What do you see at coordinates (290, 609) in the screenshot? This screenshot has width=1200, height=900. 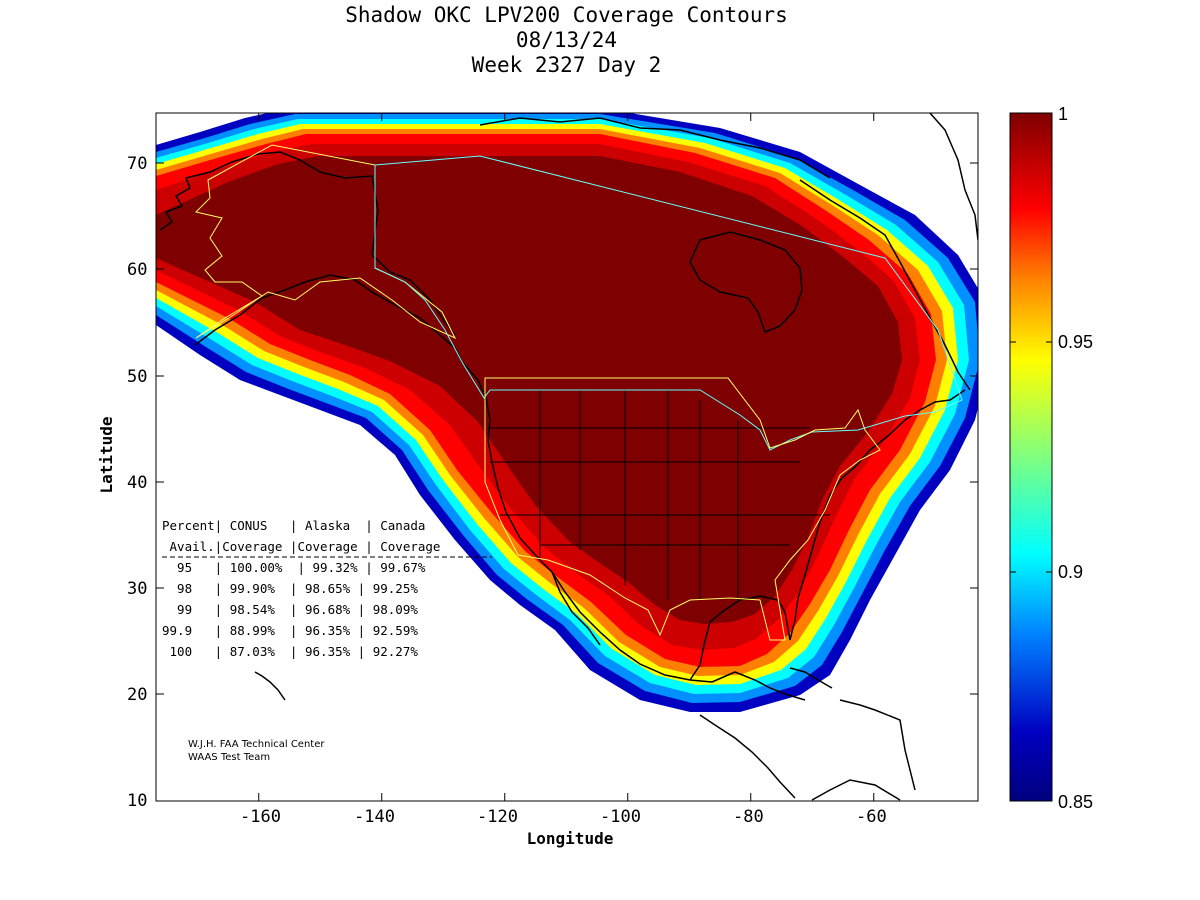 I see `table-row: 99 | 98.54% | 96.68% | 98.09%` at bounding box center [290, 609].